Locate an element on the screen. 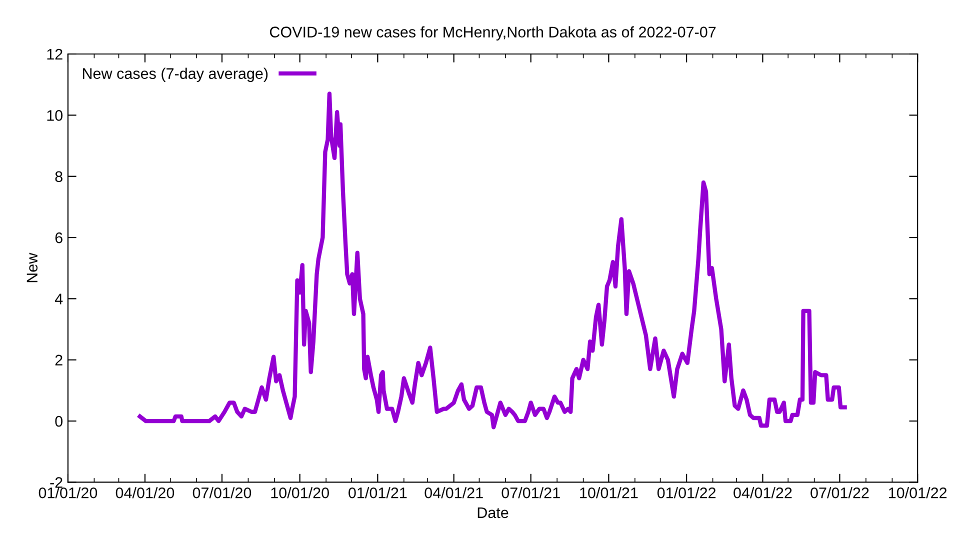 The image size is (960, 540). y-tick-label: 2 is located at coordinates (58, 360).